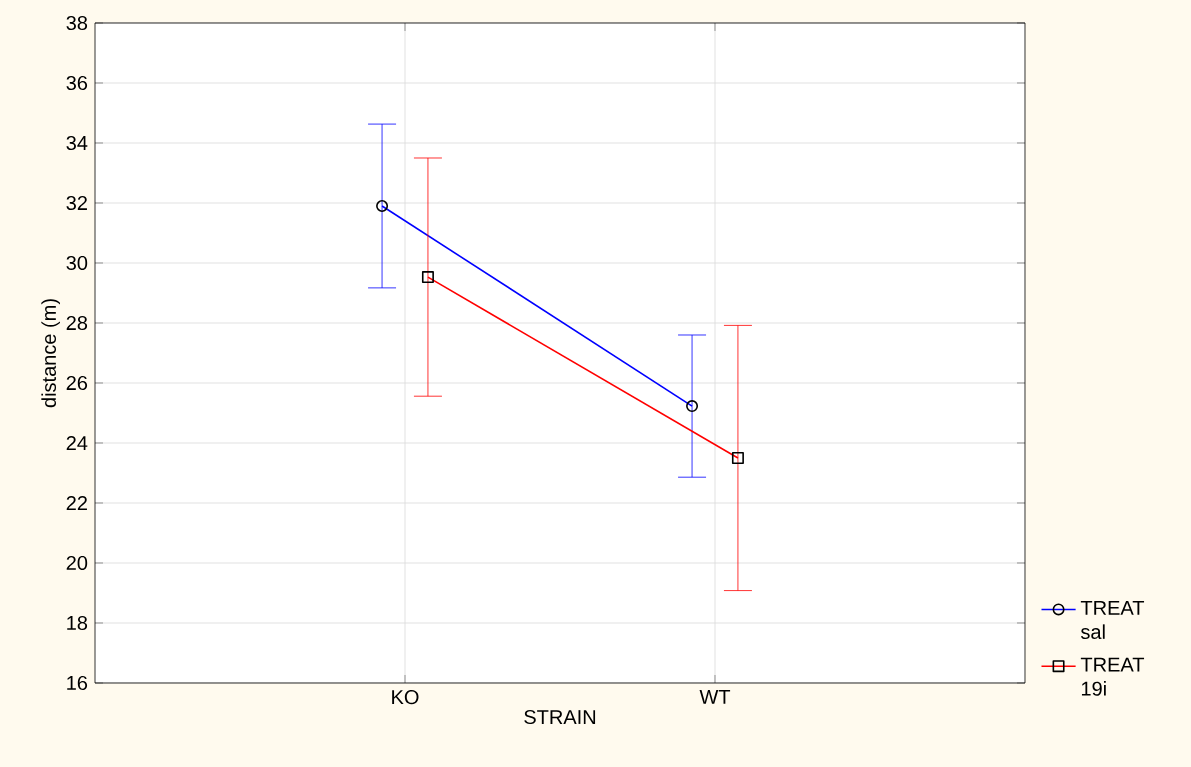 The image size is (1191, 767). What do you see at coordinates (77, 443) in the screenshot?
I see `y-tick-label: 24` at bounding box center [77, 443].